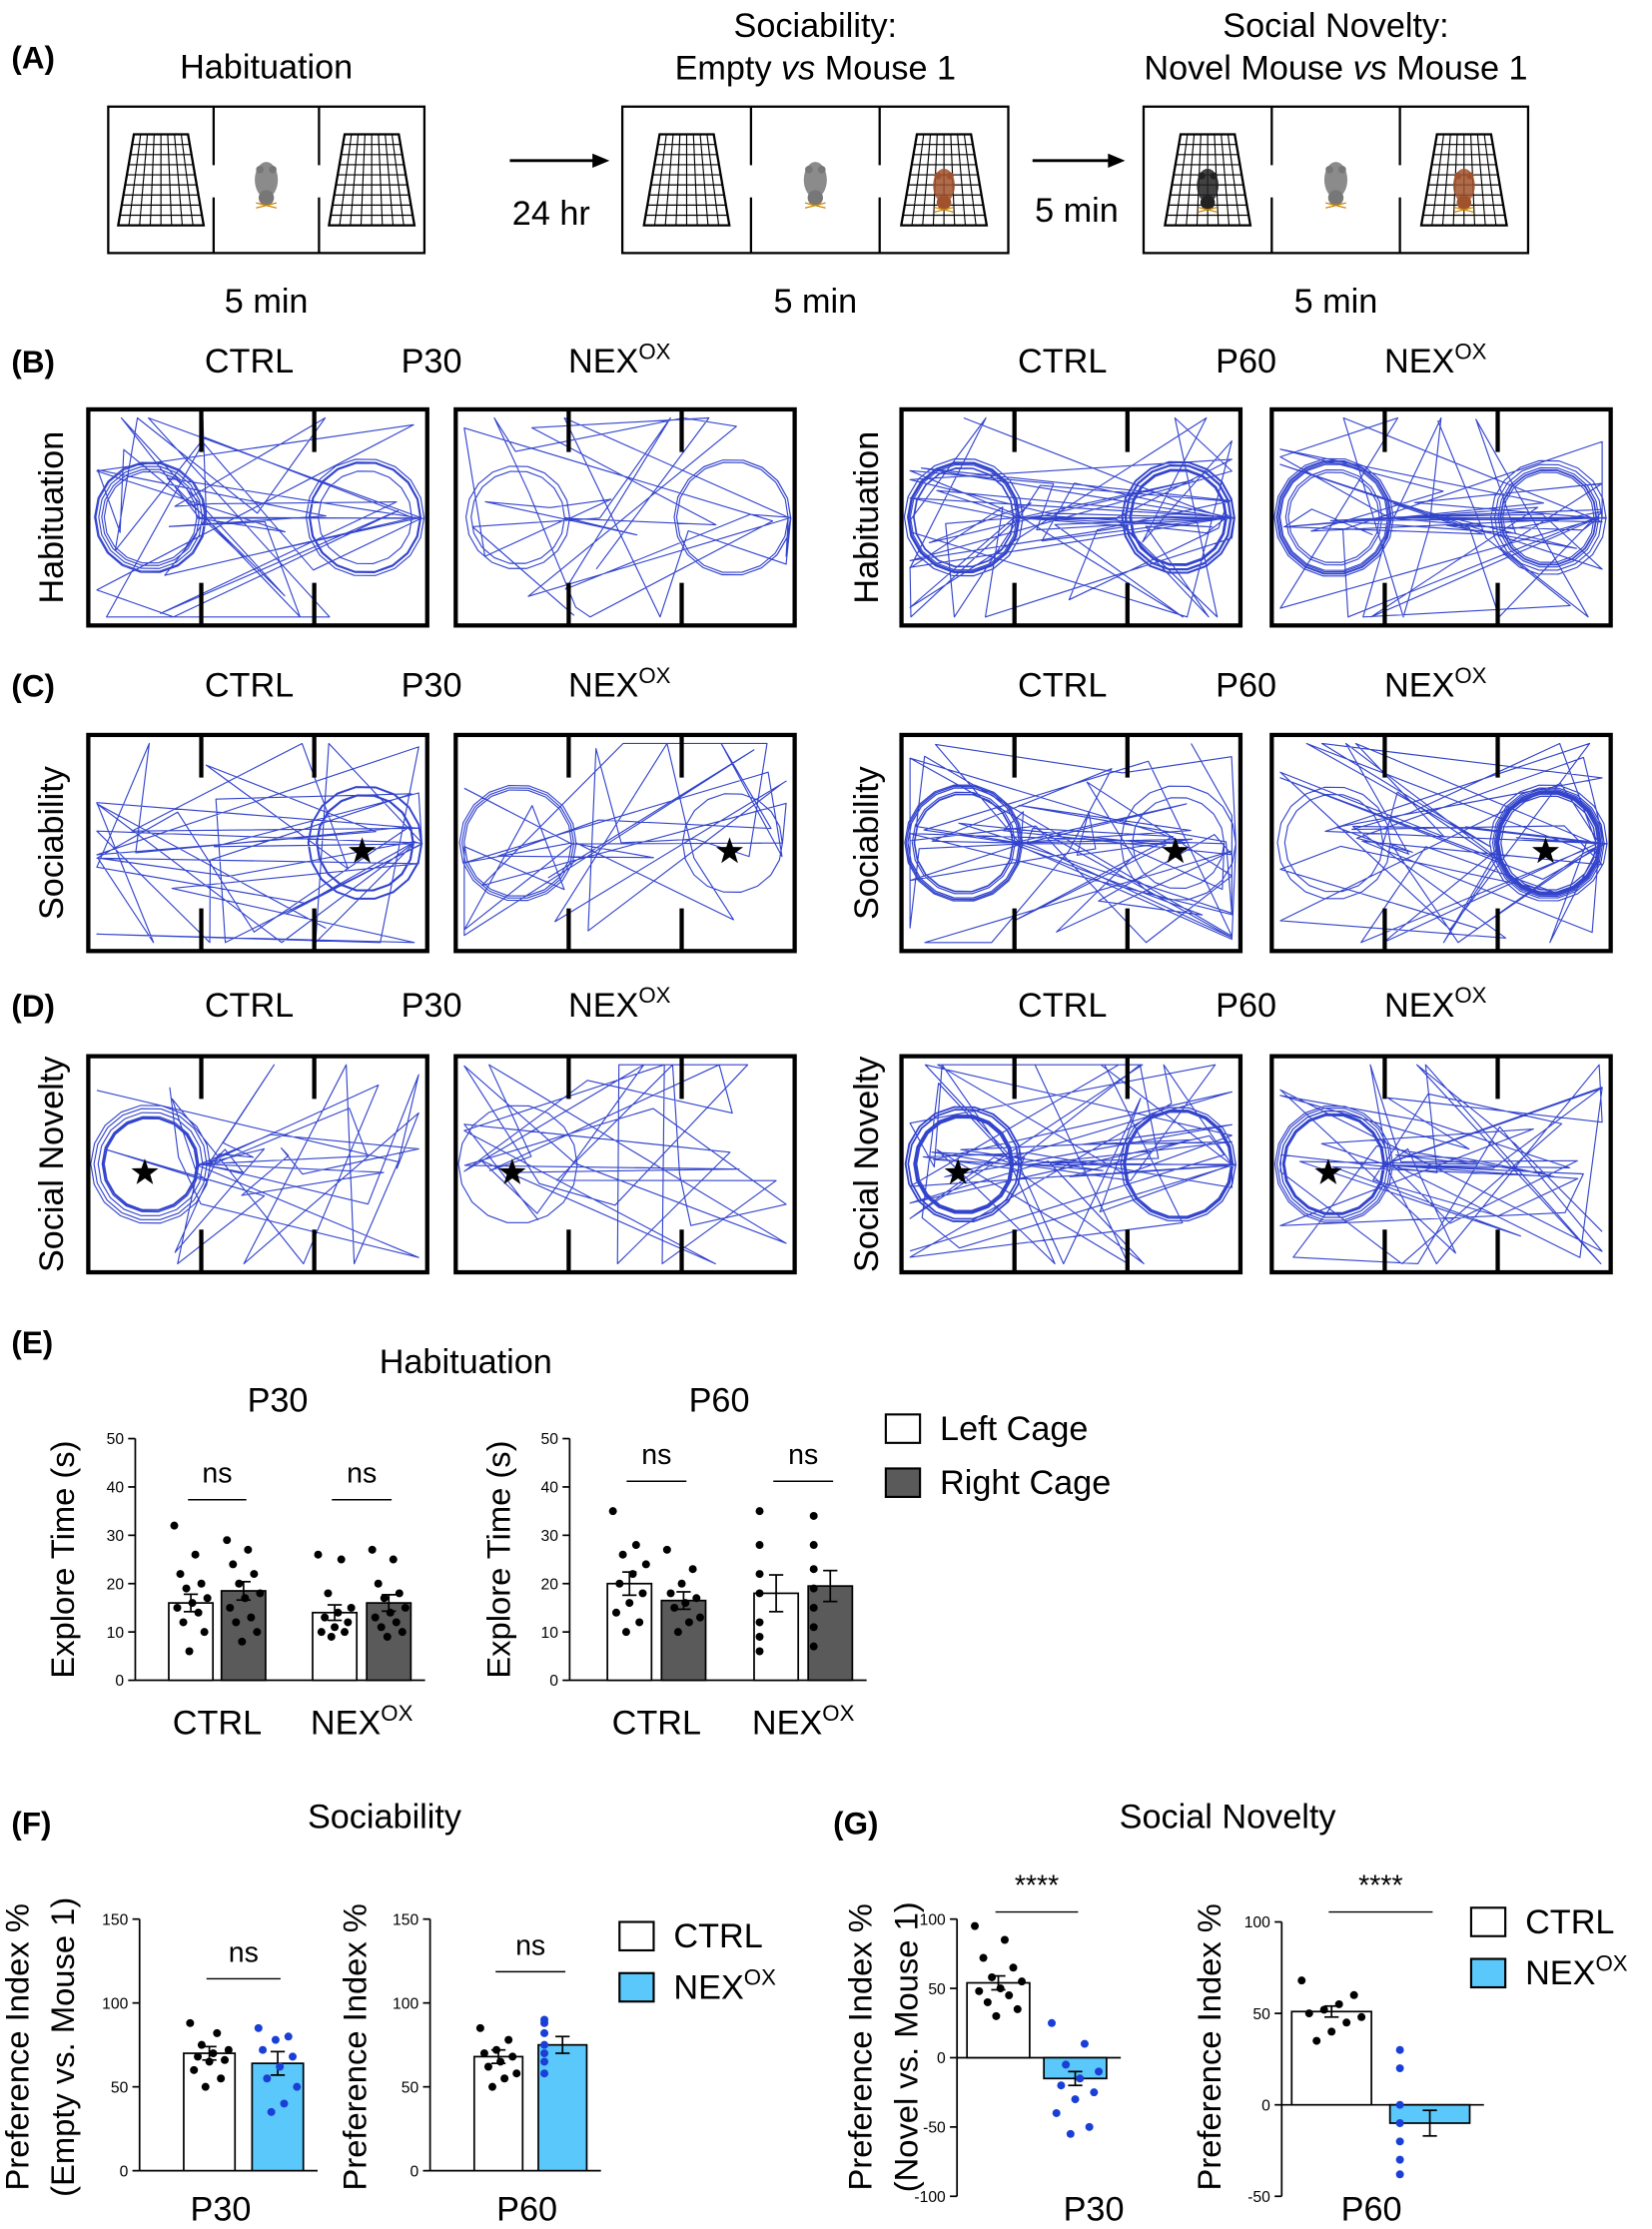 The image size is (1652, 2229). Describe the element at coordinates (944, 202) in the screenshot. I see `mouse-head` at that location.